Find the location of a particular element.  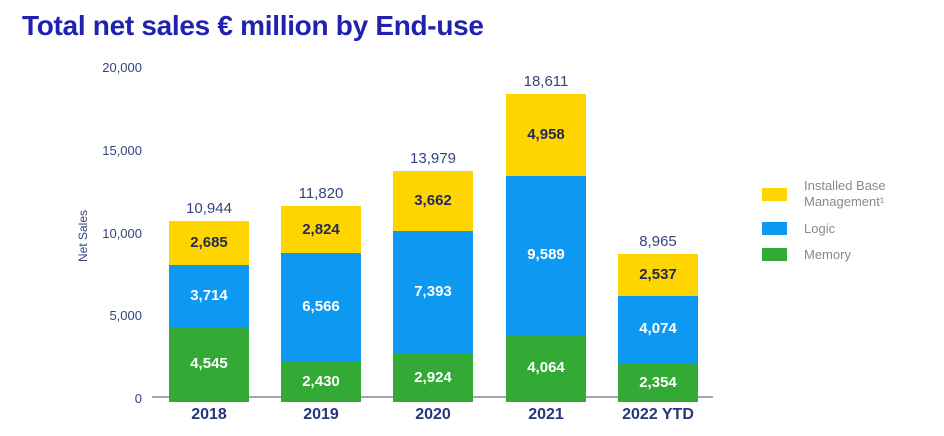

legend-label: Logic is located at coordinates (820, 228).